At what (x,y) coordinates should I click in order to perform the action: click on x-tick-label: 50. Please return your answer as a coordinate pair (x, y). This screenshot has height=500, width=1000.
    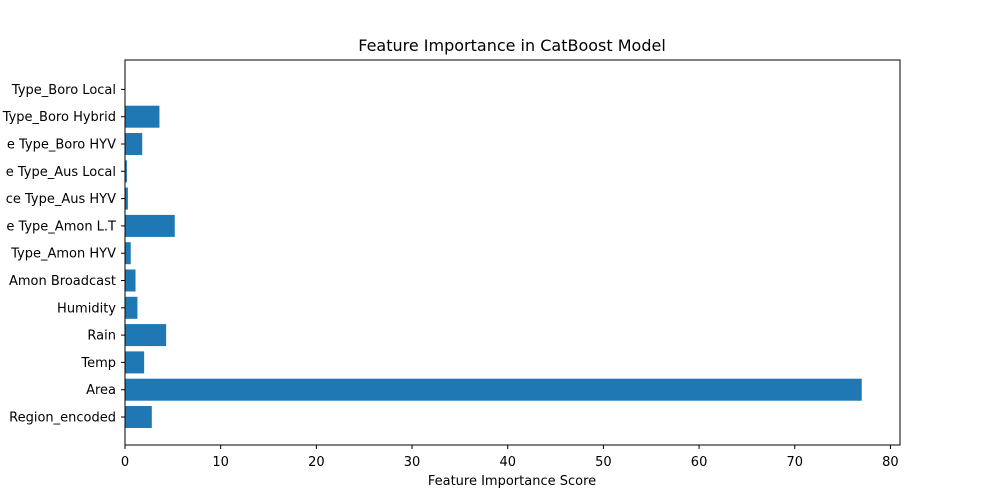
    Looking at the image, I should click on (603, 462).